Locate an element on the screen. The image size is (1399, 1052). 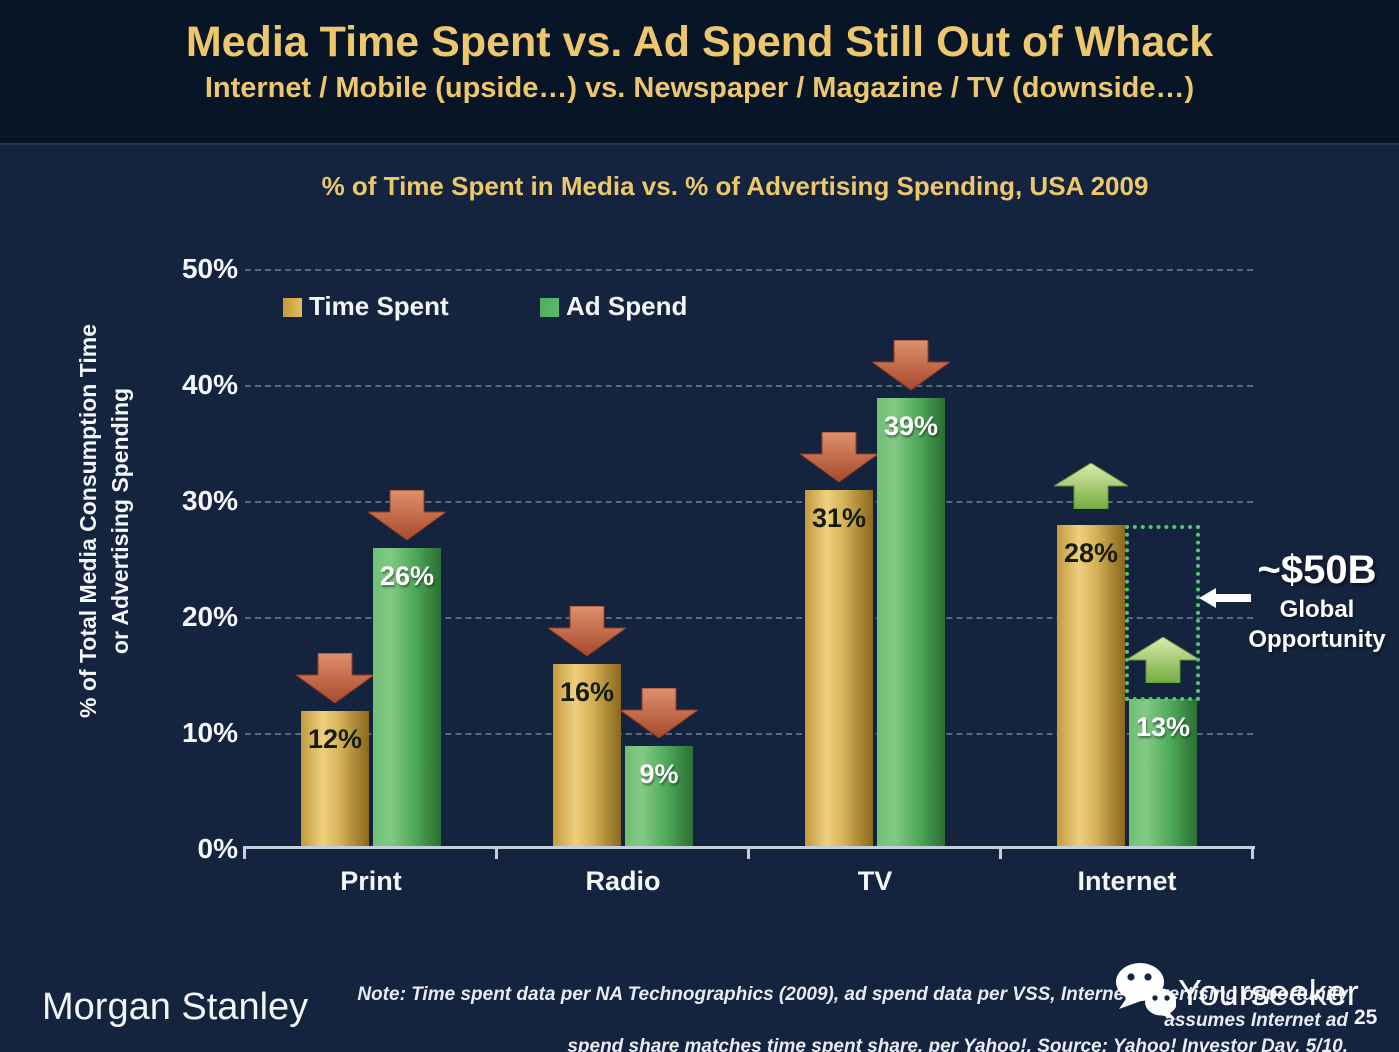
watermark-text: Yourseeker is located at coordinates (1268, 992).